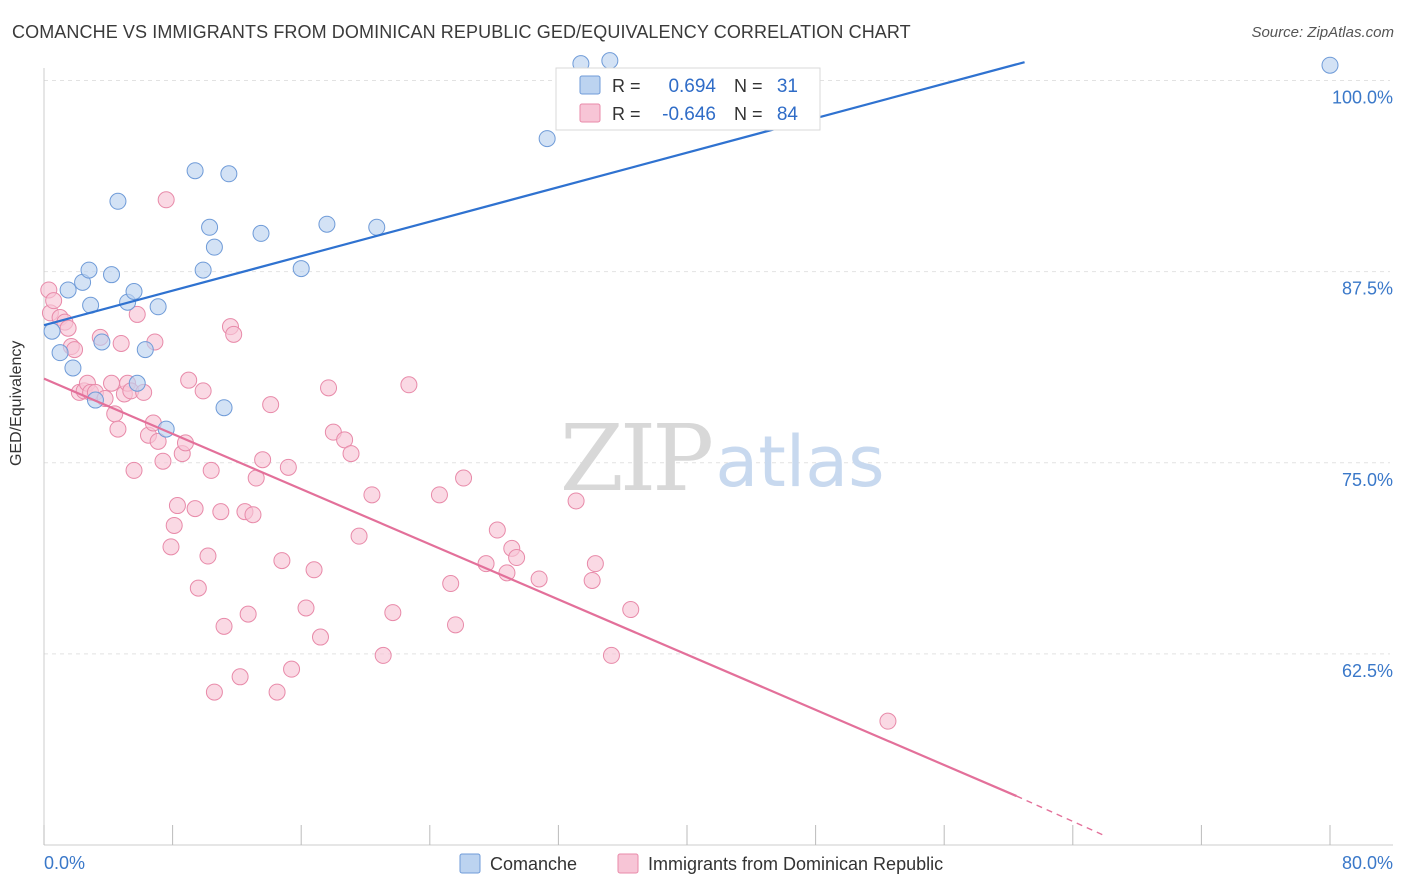  Describe the element at coordinates (1322, 32) in the screenshot. I see `source-credit: Source: ZipAtlas.com` at that location.